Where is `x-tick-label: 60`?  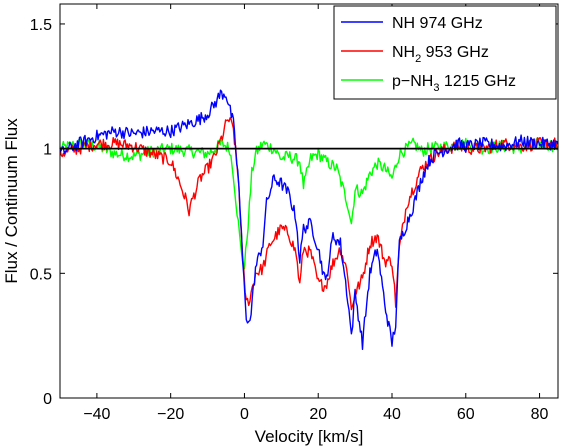 x-tick-label: 60 is located at coordinates (466, 414).